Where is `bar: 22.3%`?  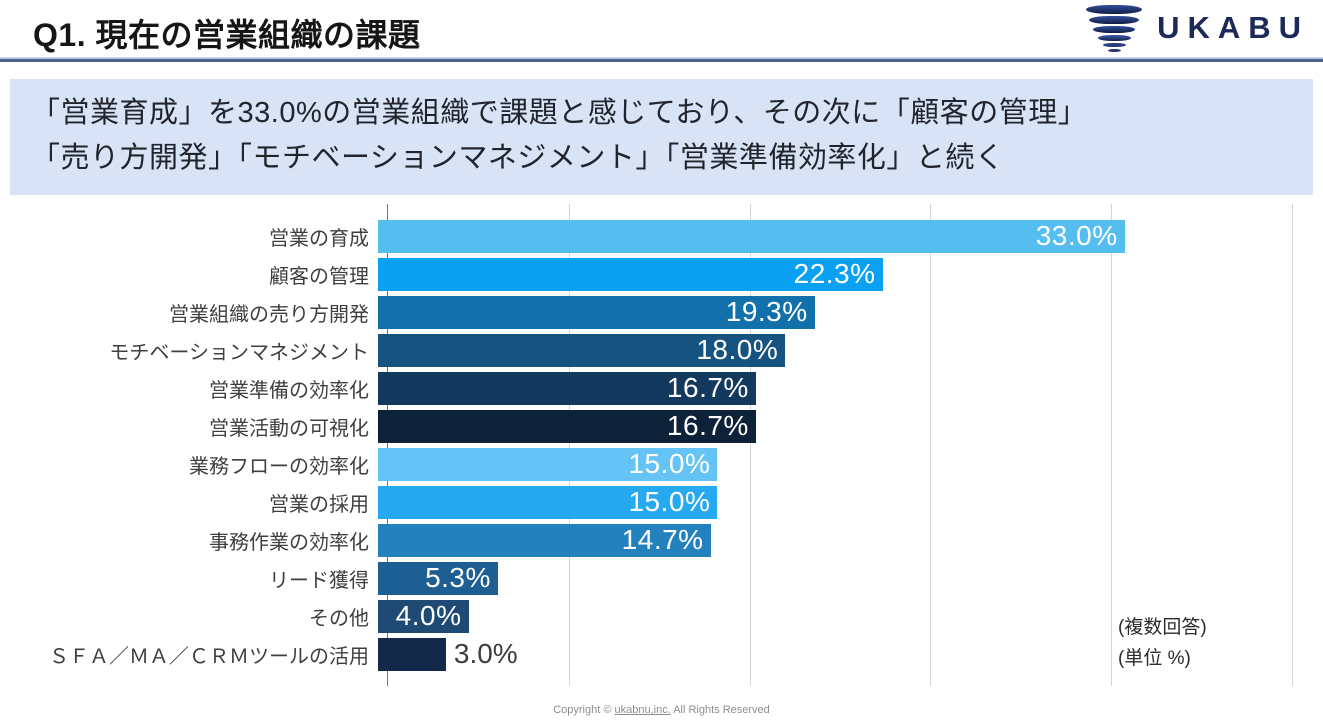
bar: 22.3% is located at coordinates (630, 274).